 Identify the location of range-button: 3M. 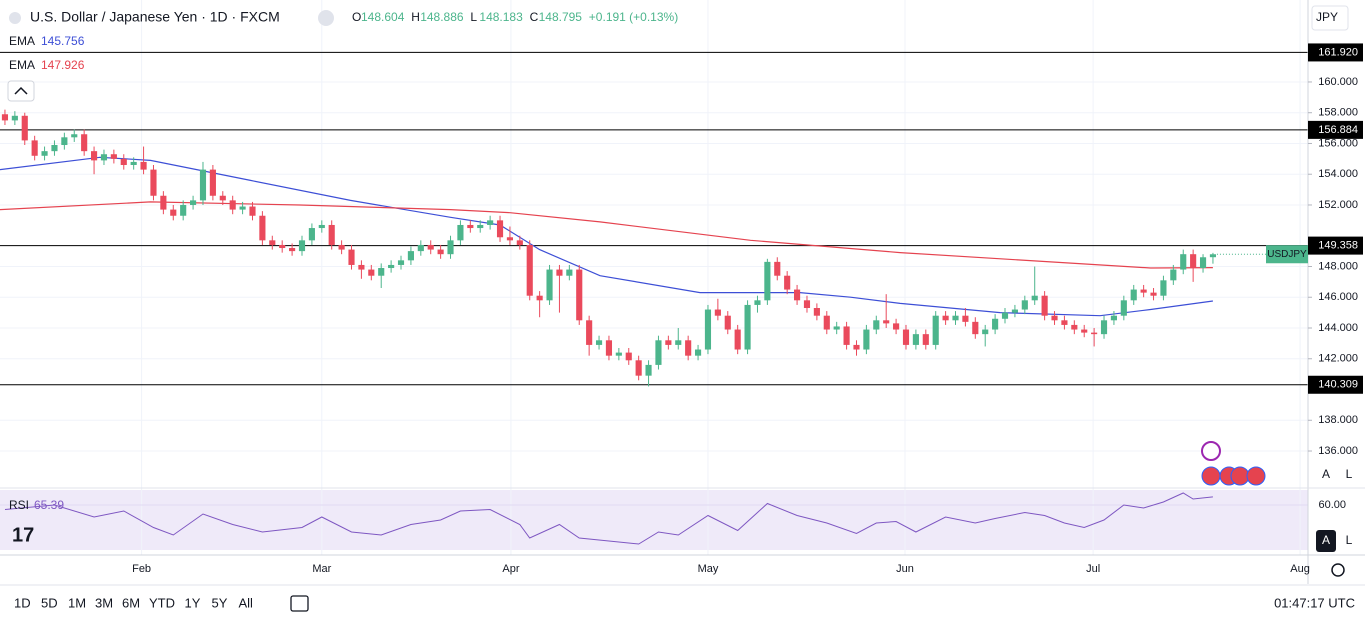
(104, 602).